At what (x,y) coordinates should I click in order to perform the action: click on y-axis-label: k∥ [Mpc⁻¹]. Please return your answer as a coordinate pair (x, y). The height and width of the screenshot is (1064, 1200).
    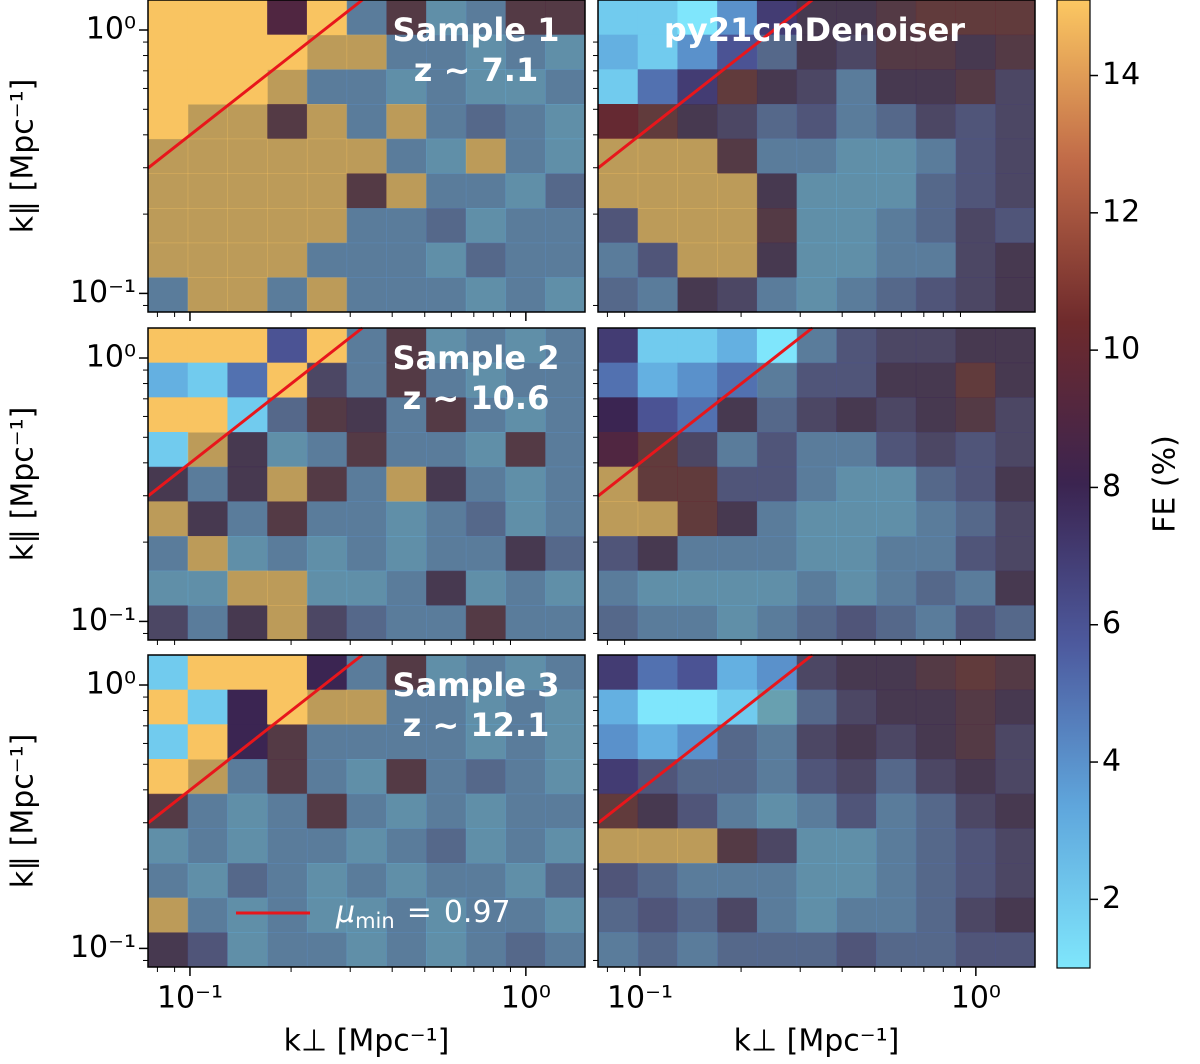
    Looking at the image, I should click on (23, 811).